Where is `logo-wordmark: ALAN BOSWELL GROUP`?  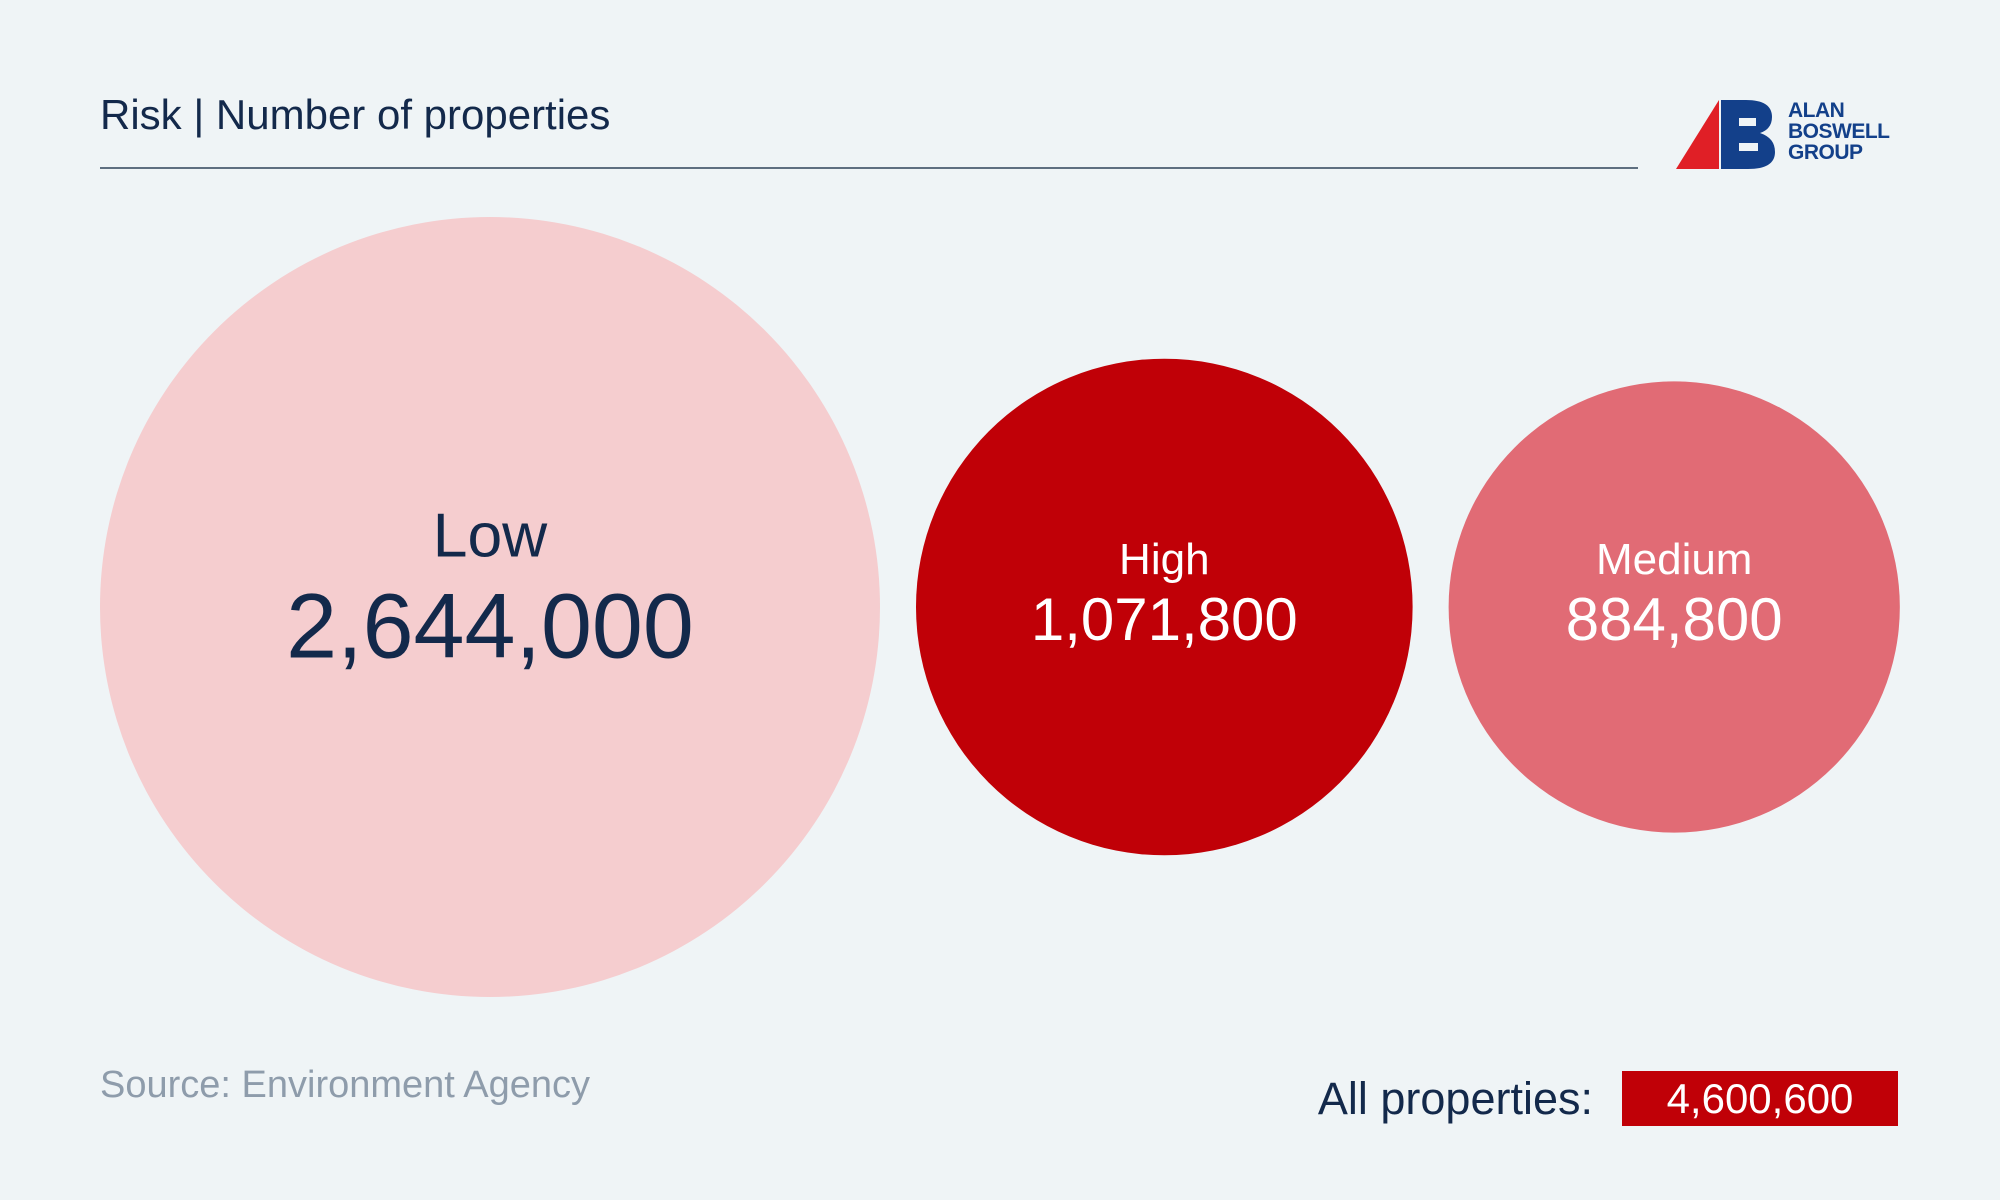
logo-wordmark: ALAN BOSWELL GROUP is located at coordinates (1839, 131).